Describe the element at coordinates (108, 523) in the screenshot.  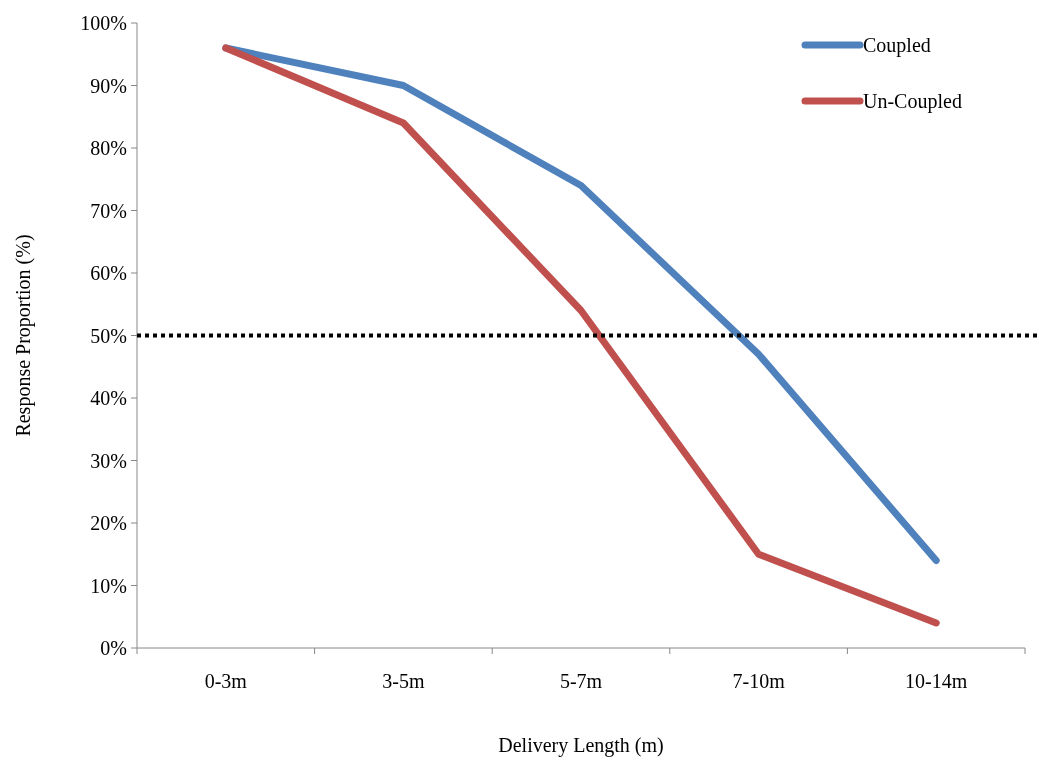
I see `y-tick-label: 20%` at that location.